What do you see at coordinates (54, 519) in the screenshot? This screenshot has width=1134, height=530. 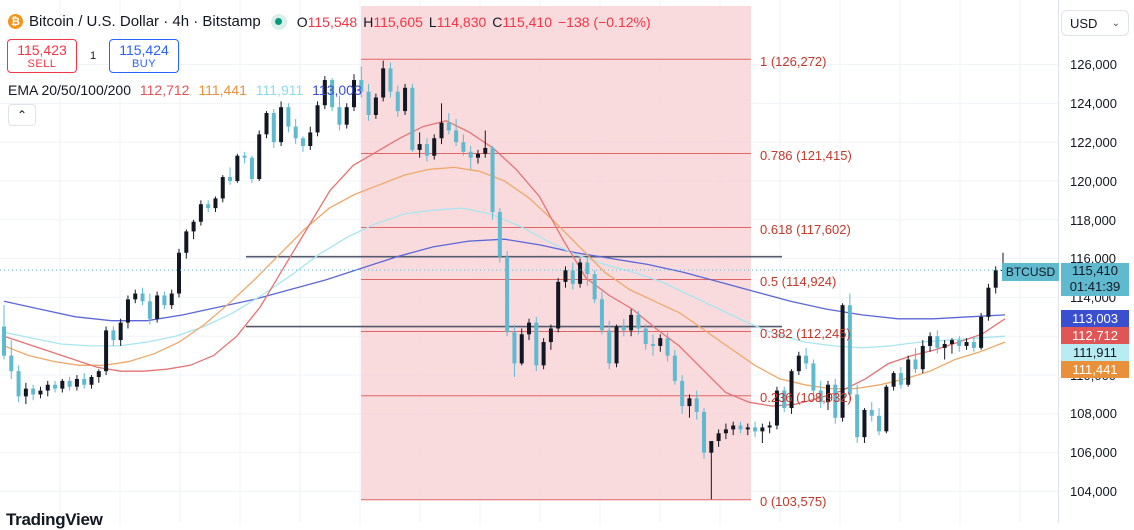 I see `tradingview-logo: TradingView` at bounding box center [54, 519].